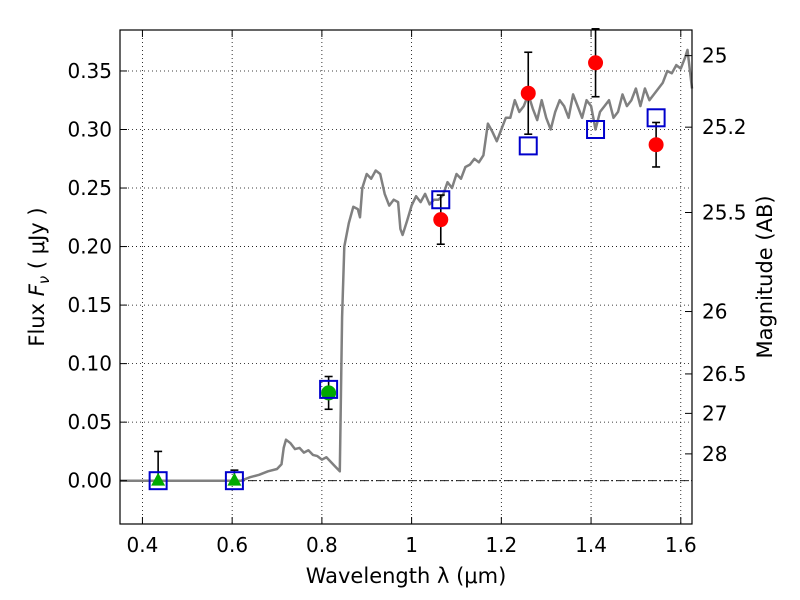 This screenshot has height=600, width=800. I want to click on right-tick-label: 25.2, so click(724, 127).